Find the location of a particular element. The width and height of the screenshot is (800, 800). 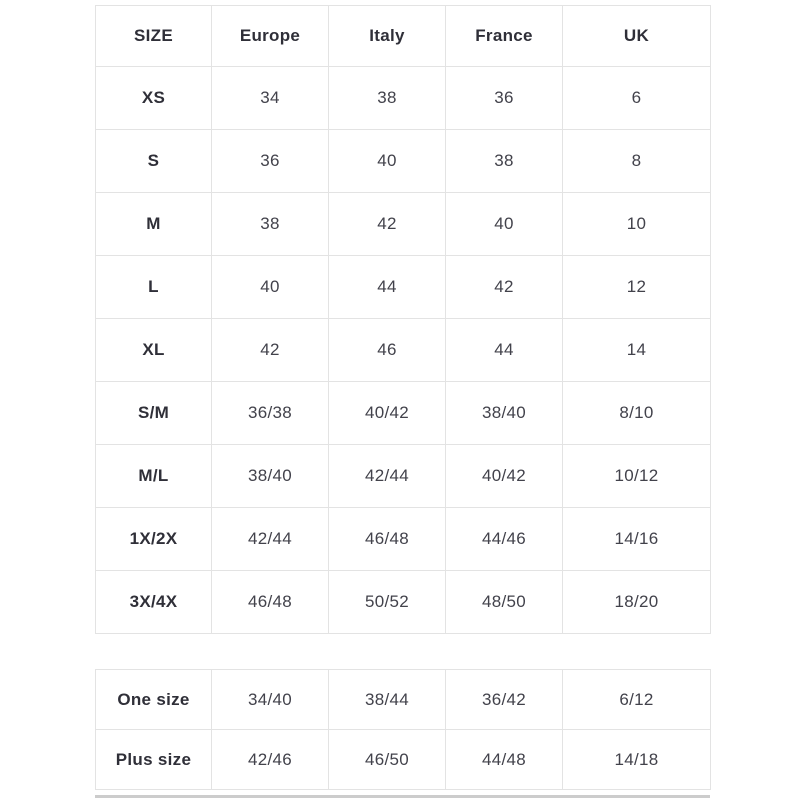

value-cell: 38/44 is located at coordinates (387, 699).